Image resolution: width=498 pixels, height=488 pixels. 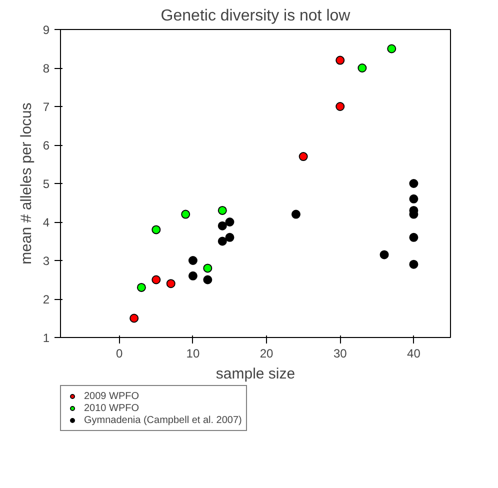 What do you see at coordinates (46, 145) in the screenshot?
I see `y-tick-label: 6` at bounding box center [46, 145].